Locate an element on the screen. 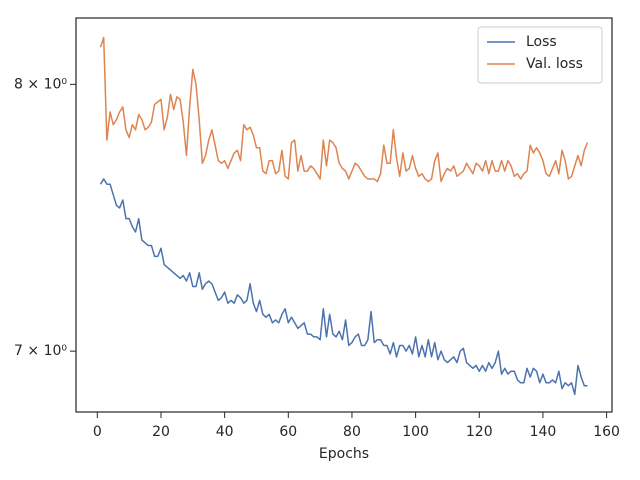  x-tick-label: 120 is located at coordinates (479, 432).